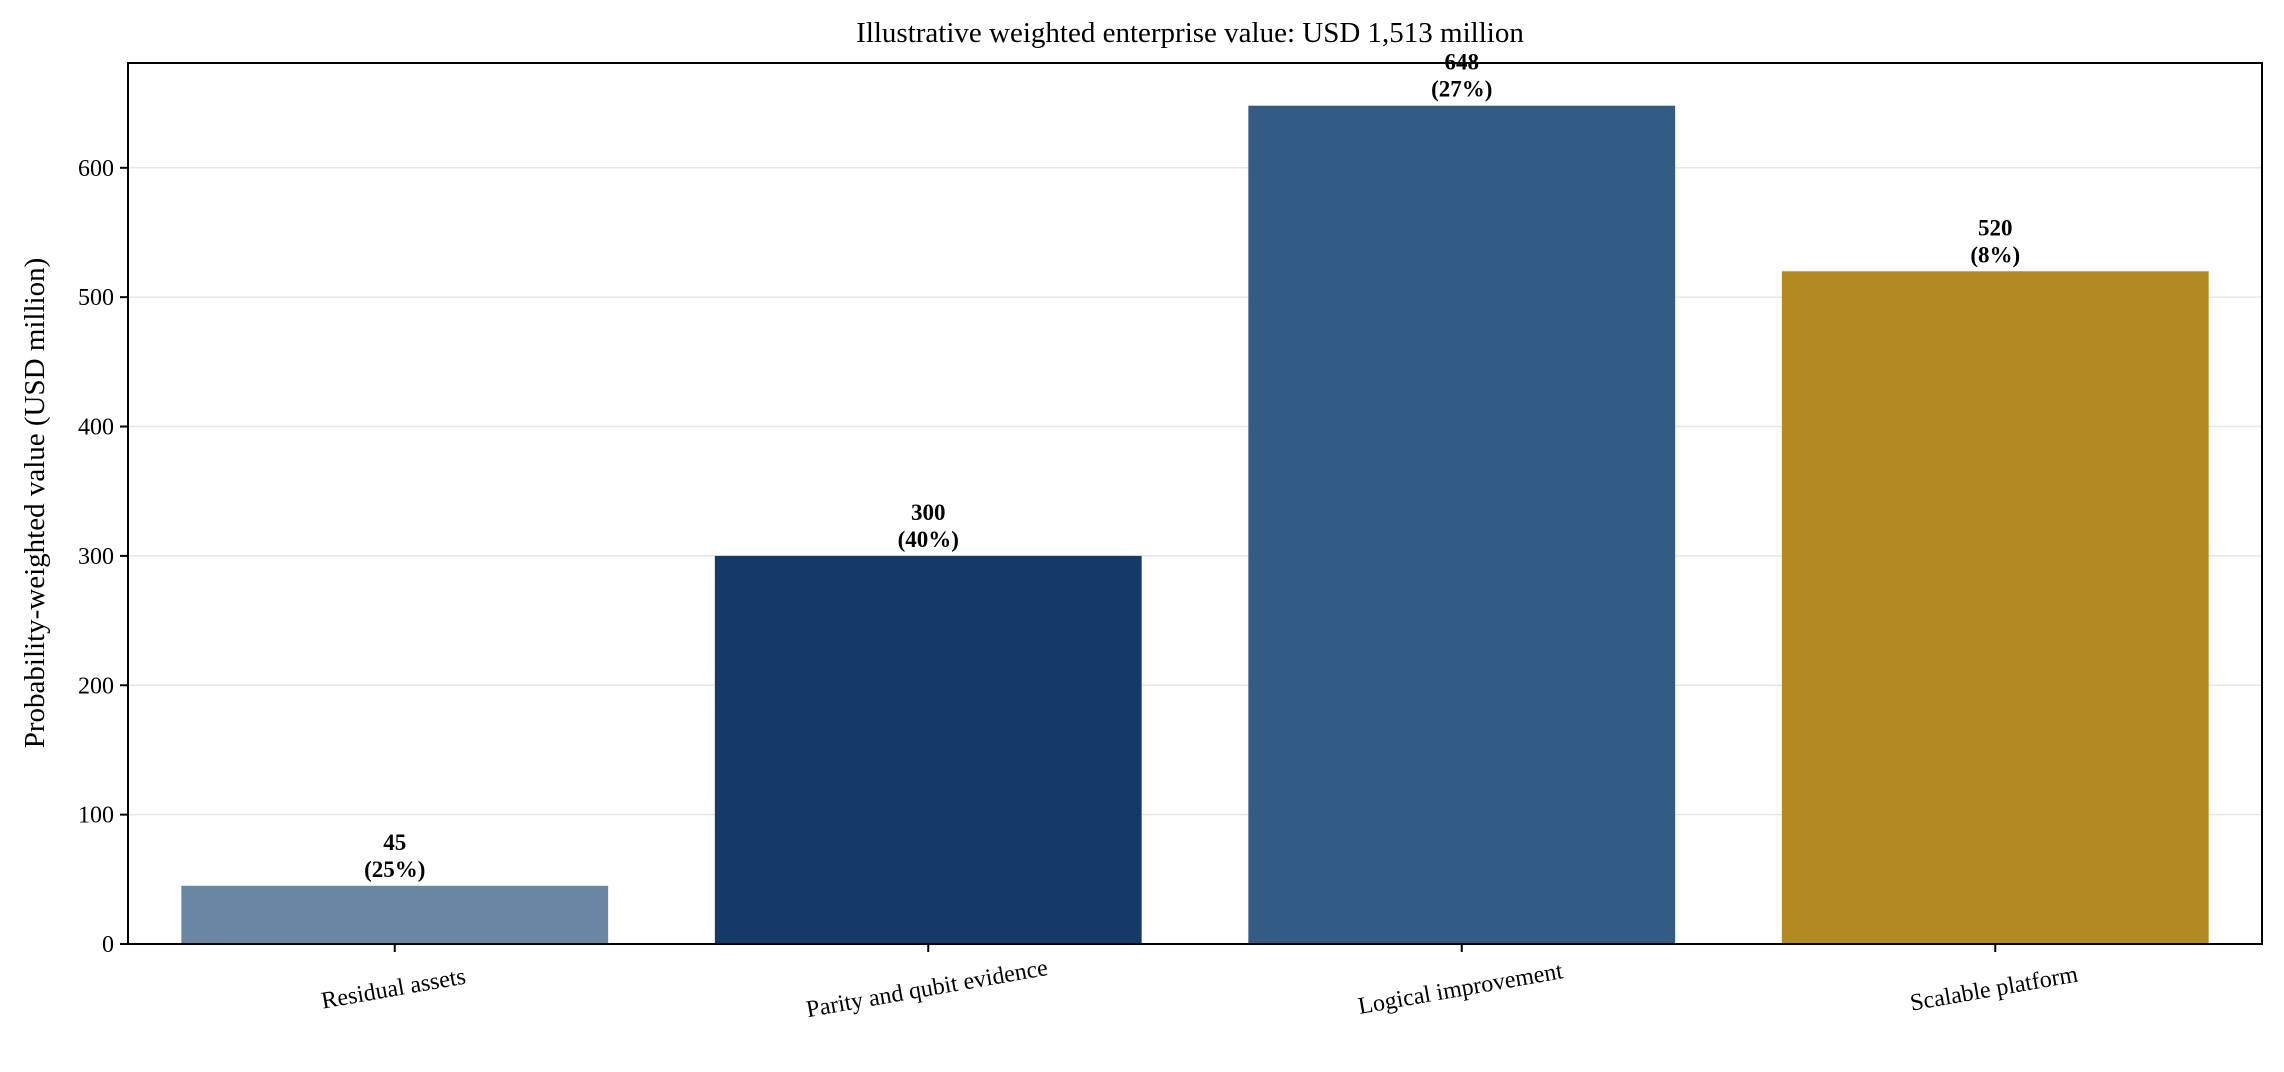 This screenshot has width=2284, height=1072. Describe the element at coordinates (1994, 988) in the screenshot. I see `x-category-label: Scalable platform` at that location.